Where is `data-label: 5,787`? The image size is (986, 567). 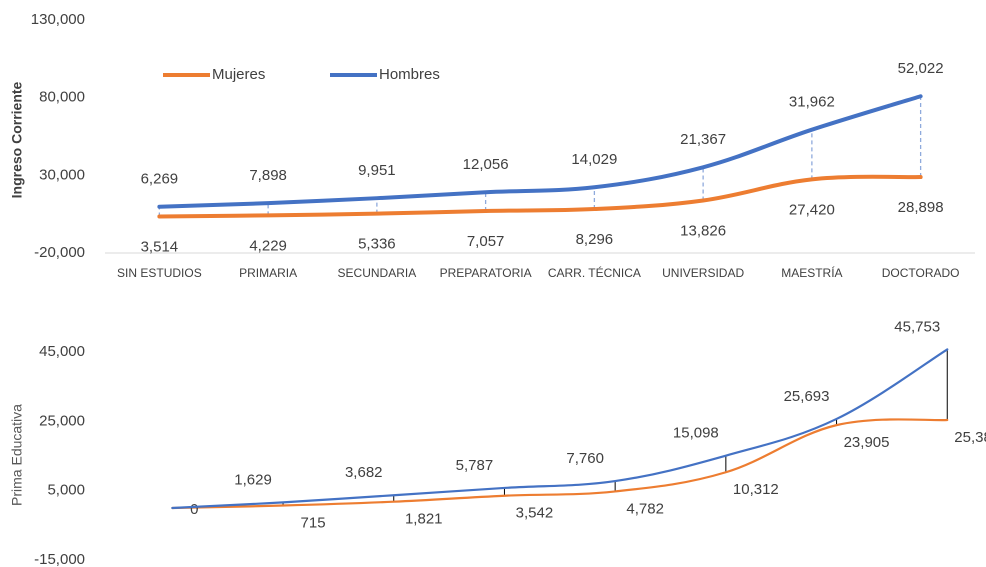
data-label: 5,787 is located at coordinates (475, 465).